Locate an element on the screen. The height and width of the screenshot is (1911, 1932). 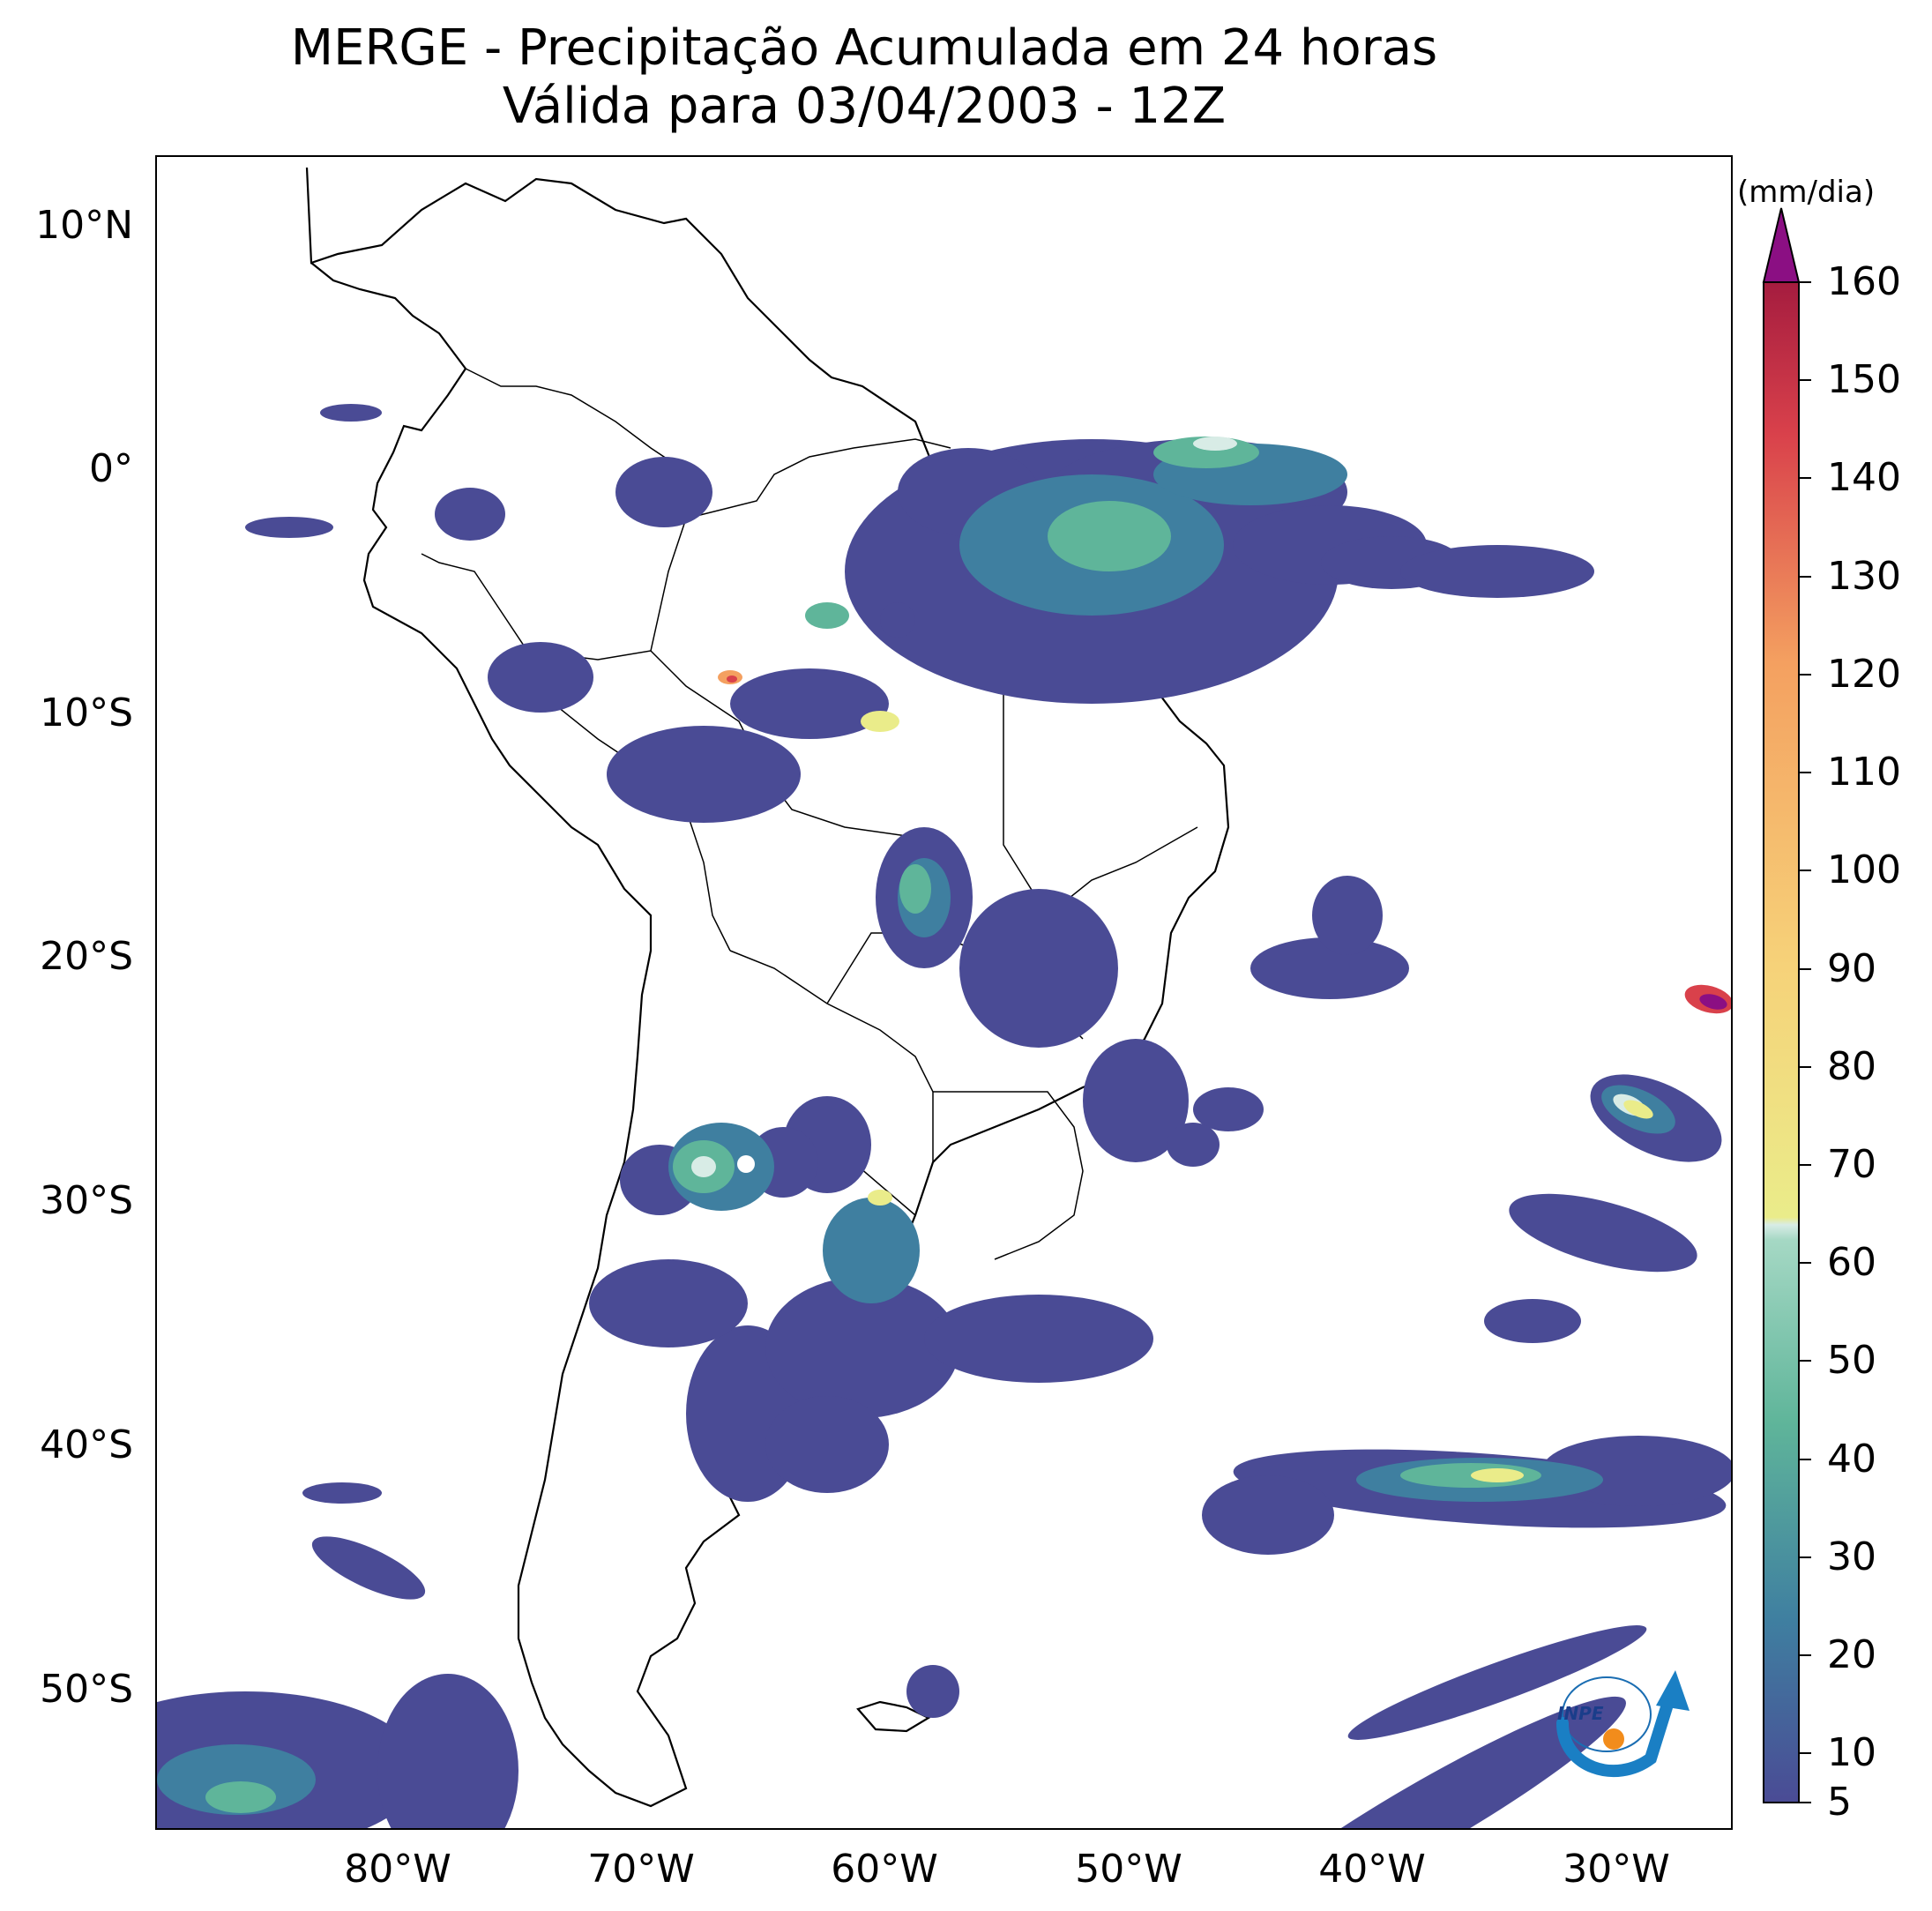
no-data-spot is located at coordinates (746, 1164).